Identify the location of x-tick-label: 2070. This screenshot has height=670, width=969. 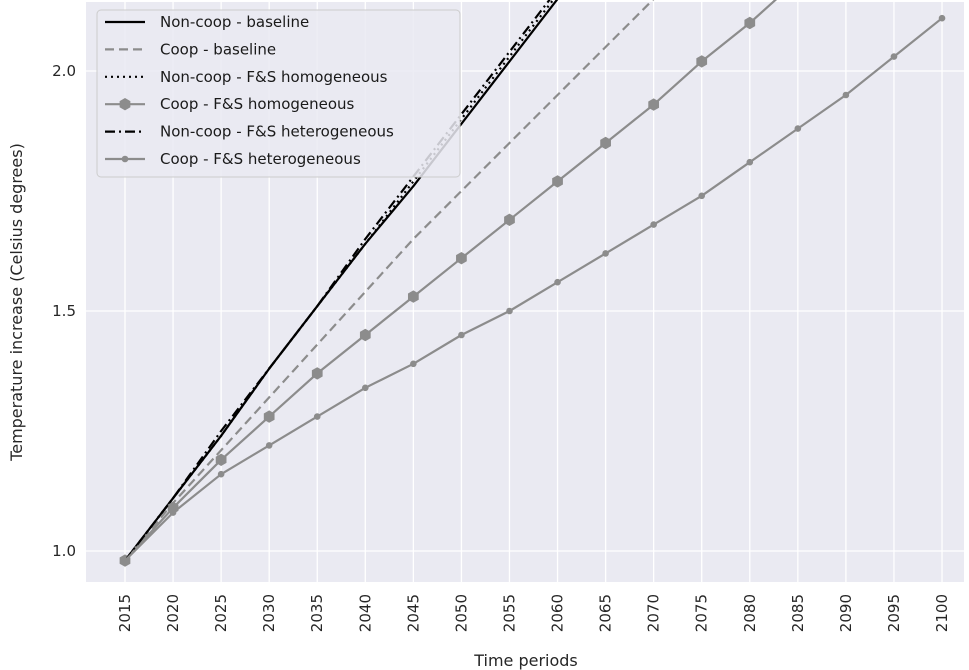
(654, 613).